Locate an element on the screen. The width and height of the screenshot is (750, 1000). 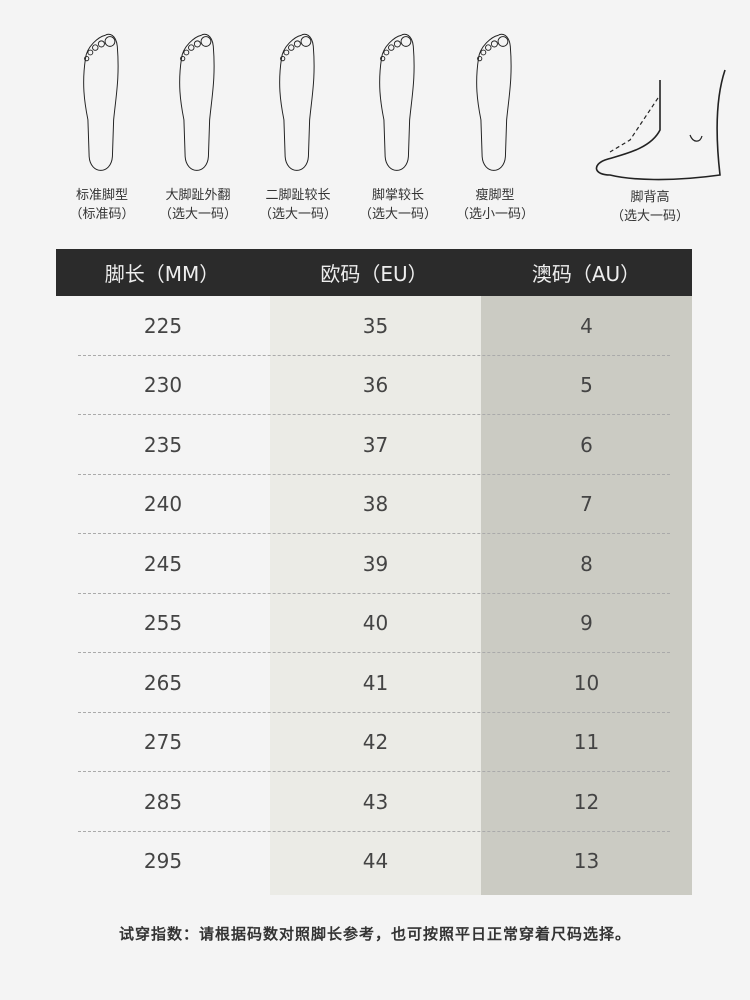
foot-type-name: 二脚趾较长 is located at coordinates (298, 195).